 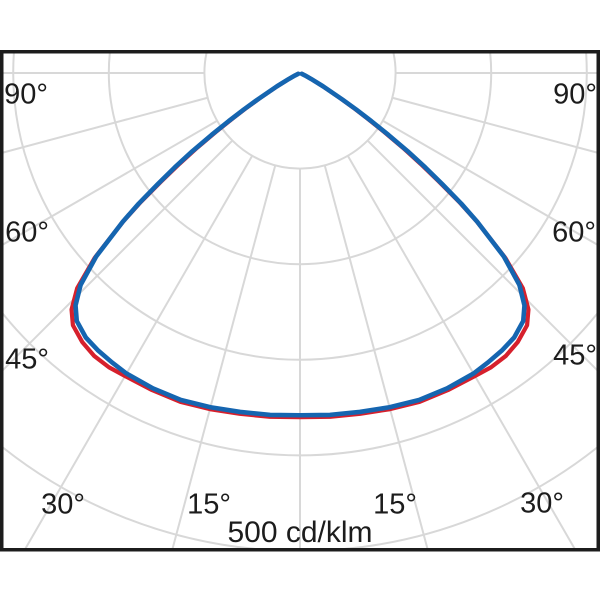 What do you see at coordinates (395, 504) in the screenshot?
I see `angle-label-right-15: 15°` at bounding box center [395, 504].